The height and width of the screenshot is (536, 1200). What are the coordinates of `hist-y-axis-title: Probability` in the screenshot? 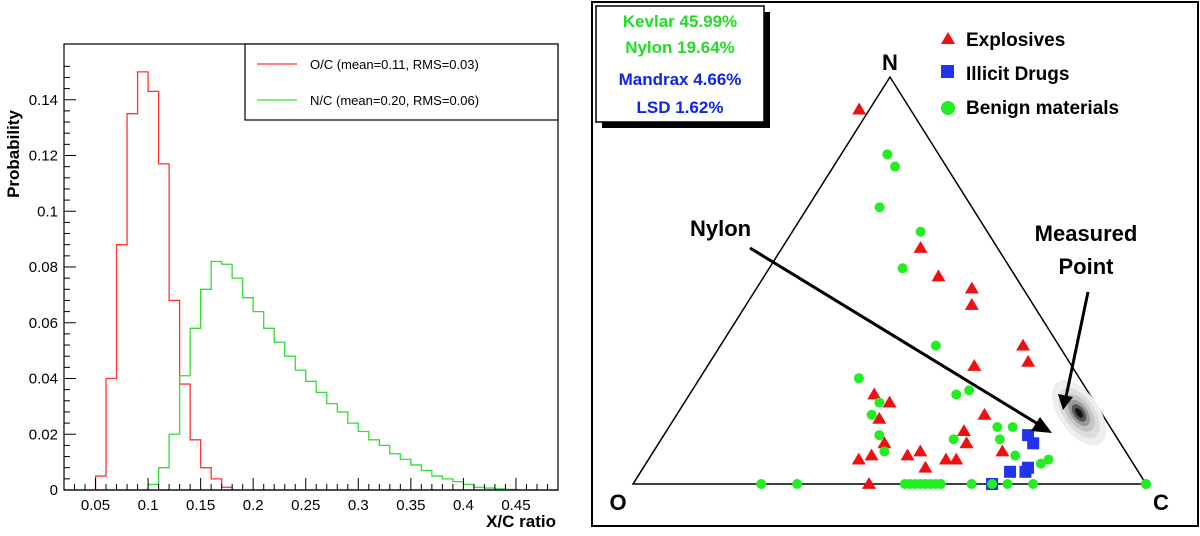 It's located at (13, 154).